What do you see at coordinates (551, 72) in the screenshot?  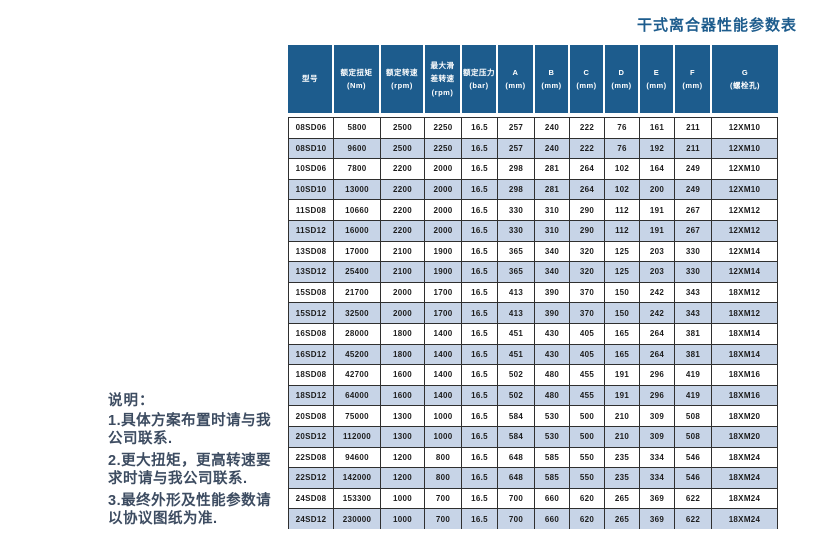 I see `header-cell-line: B` at bounding box center [551, 72].